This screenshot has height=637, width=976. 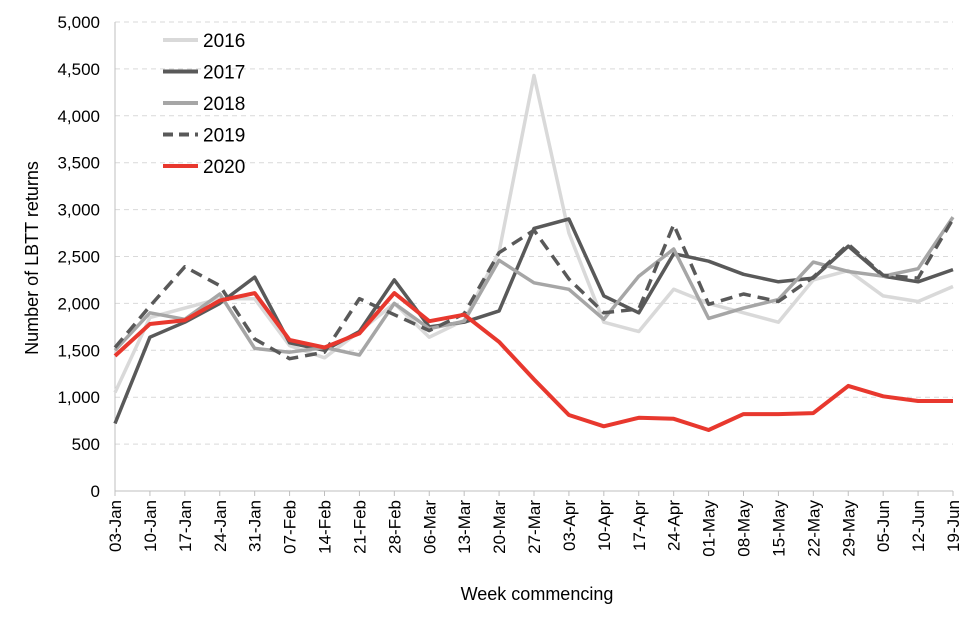 I want to click on x-tick-label: 13-Mar, so click(x=464, y=527).